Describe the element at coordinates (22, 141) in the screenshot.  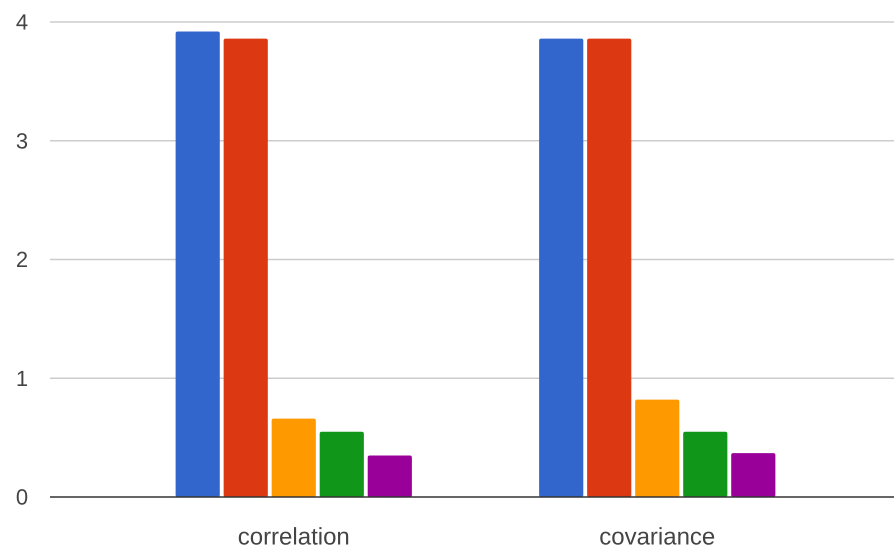
I see `y-tick-label: 3` at that location.